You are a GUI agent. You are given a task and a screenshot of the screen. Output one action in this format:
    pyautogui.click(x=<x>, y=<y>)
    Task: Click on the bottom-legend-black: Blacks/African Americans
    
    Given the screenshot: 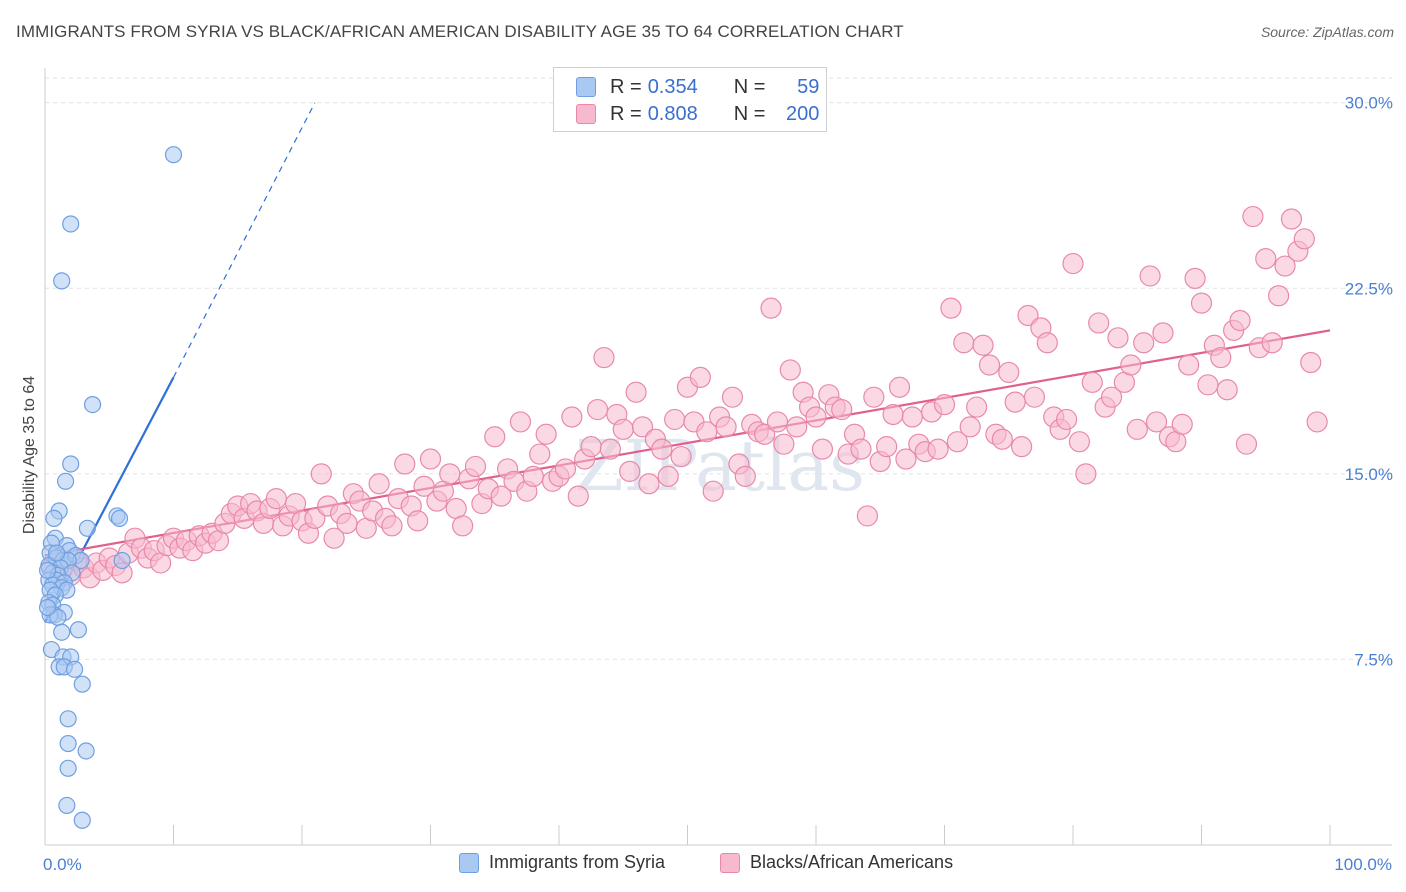 What is the action you would take?
    pyautogui.click(x=836, y=862)
    